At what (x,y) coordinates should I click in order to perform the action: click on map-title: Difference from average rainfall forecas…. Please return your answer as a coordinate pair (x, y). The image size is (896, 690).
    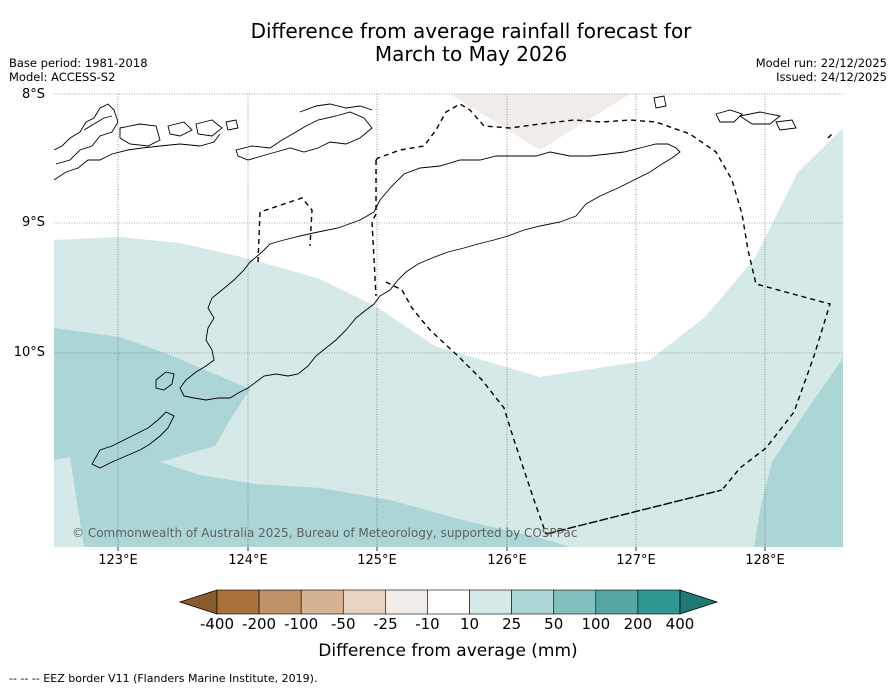
    Looking at the image, I should click on (471, 43).